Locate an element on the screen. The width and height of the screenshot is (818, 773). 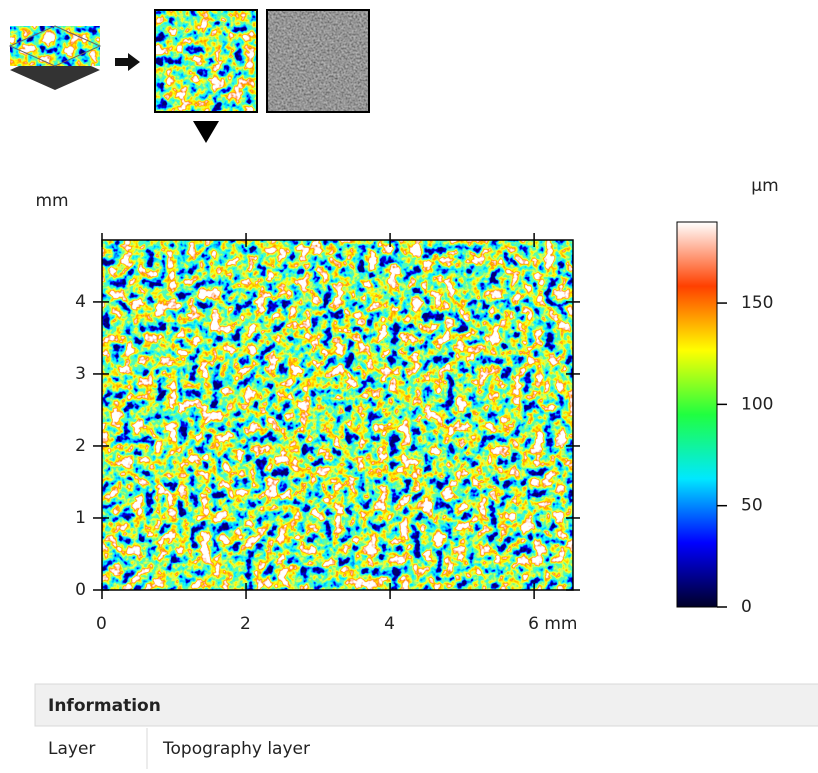
y-tick-label: 2 is located at coordinates (80, 446).